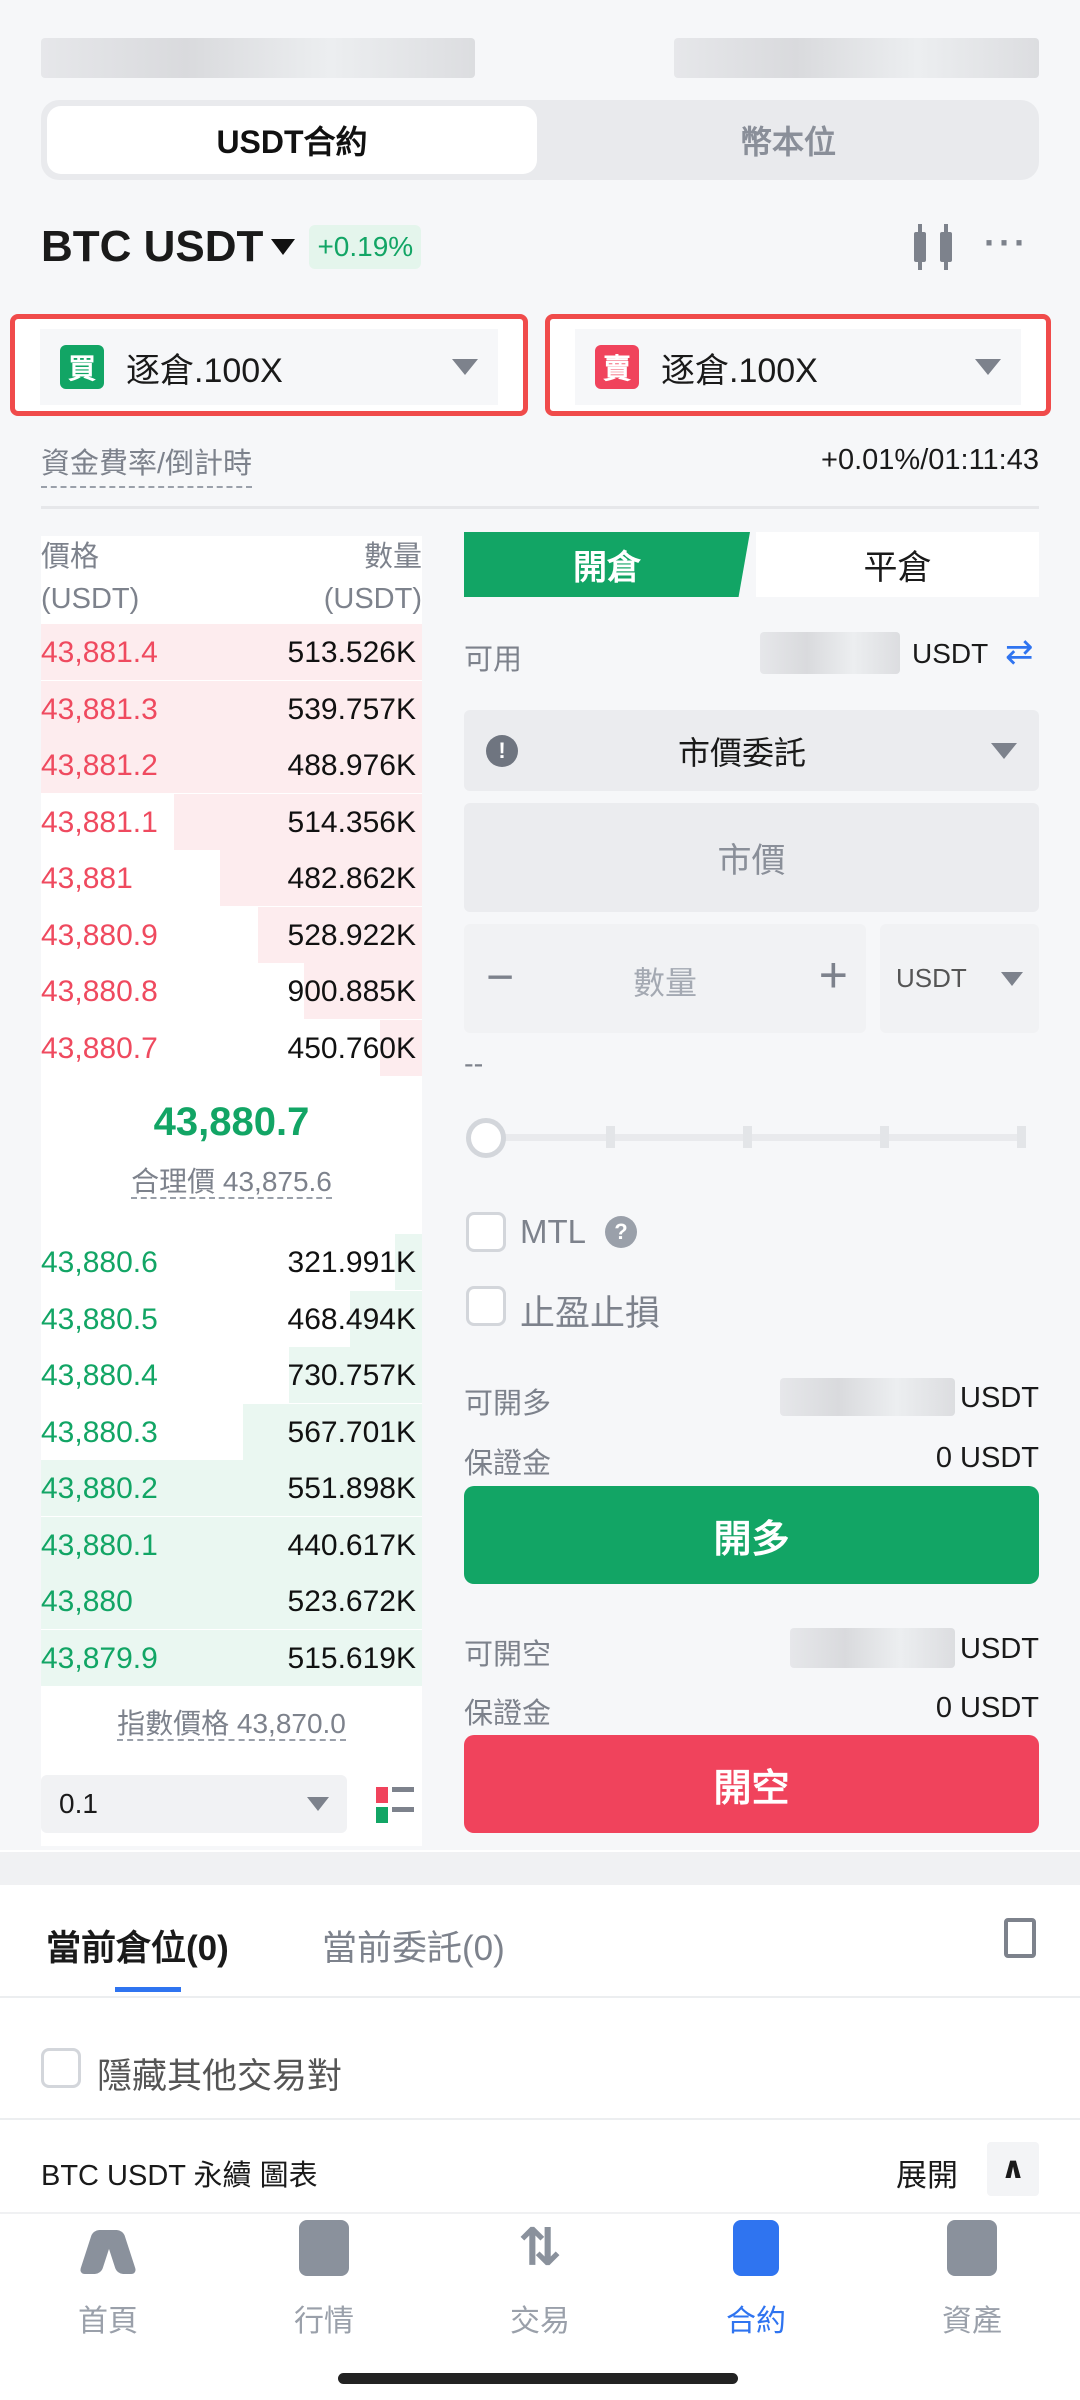 The width and height of the screenshot is (1080, 2400). What do you see at coordinates (833, 975) in the screenshot?
I see `plus-icon: +` at bounding box center [833, 975].